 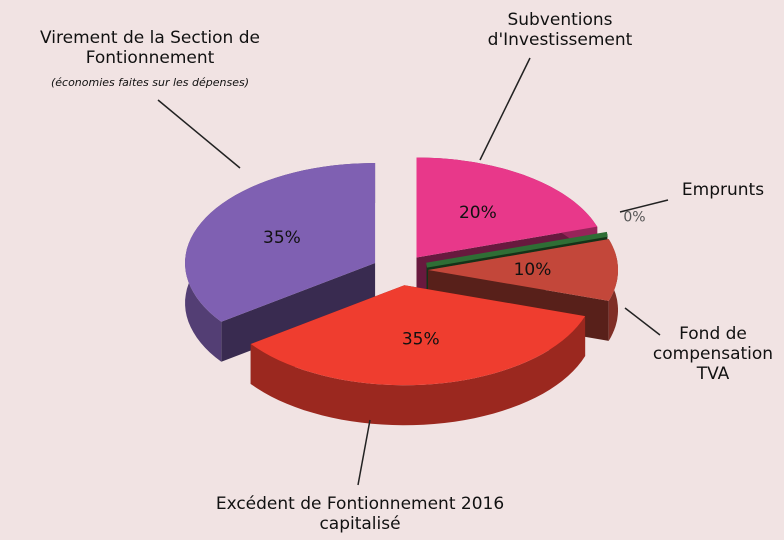 I want to click on slice-label: Fond de compensation TVA, so click(x=713, y=354).